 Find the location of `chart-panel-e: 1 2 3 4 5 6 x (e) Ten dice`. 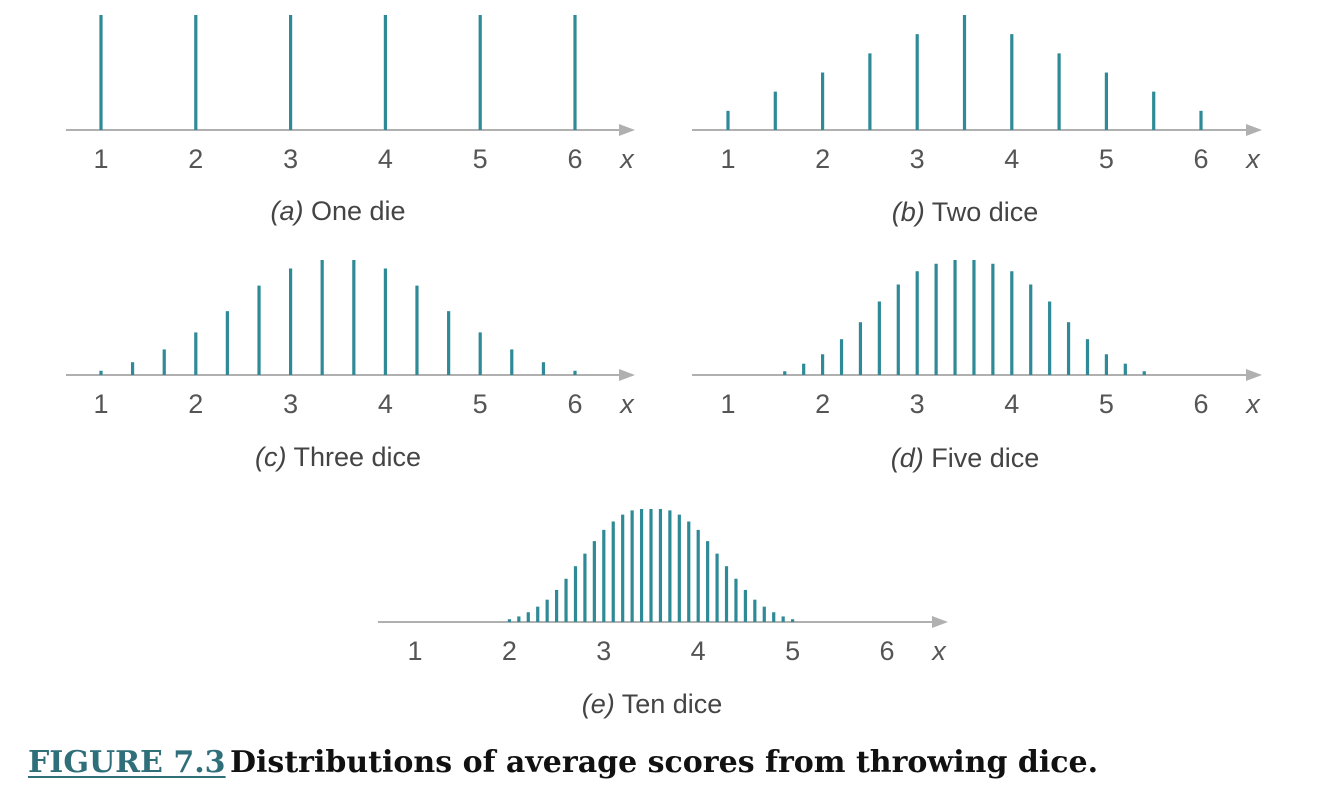

chart-panel-e: 1 2 3 4 5 6 x (e) Ten dice is located at coordinates (663, 614).